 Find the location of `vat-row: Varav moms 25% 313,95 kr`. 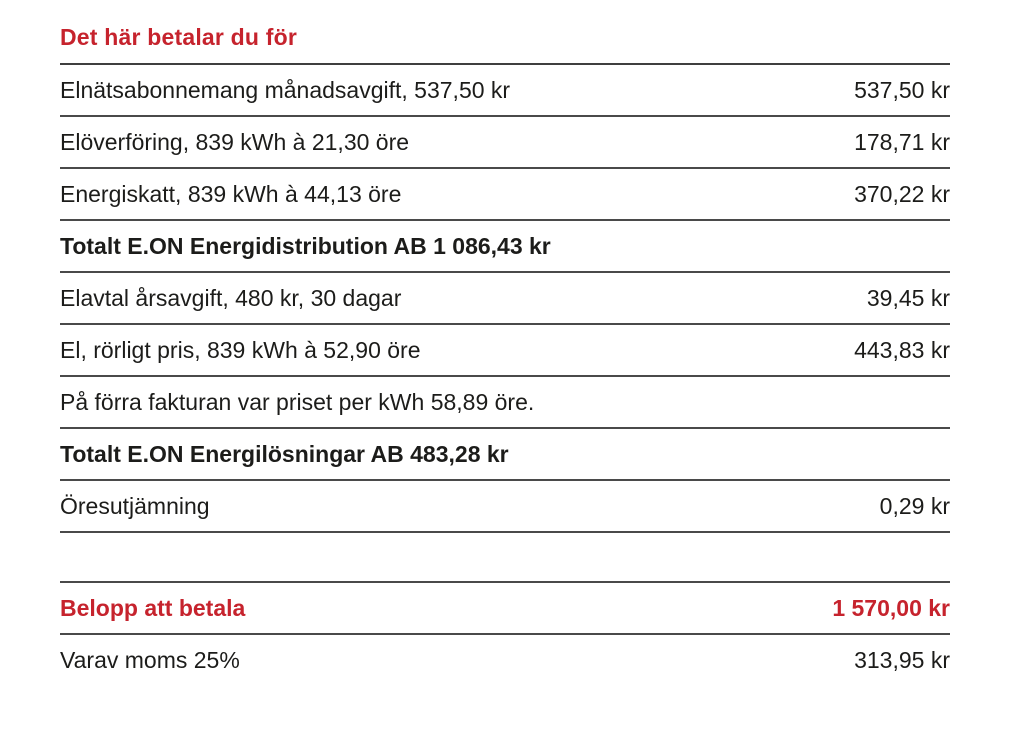

vat-row: Varav moms 25% 313,95 kr is located at coordinates (505, 660).